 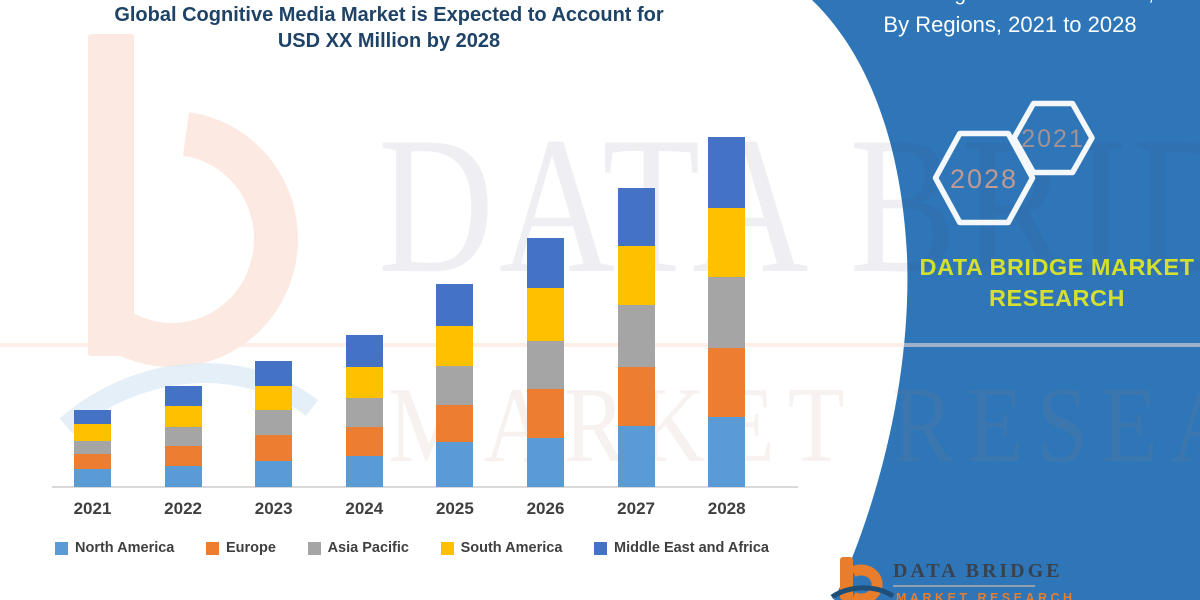 I want to click on stacked-bar-2025, so click(x=455, y=385).